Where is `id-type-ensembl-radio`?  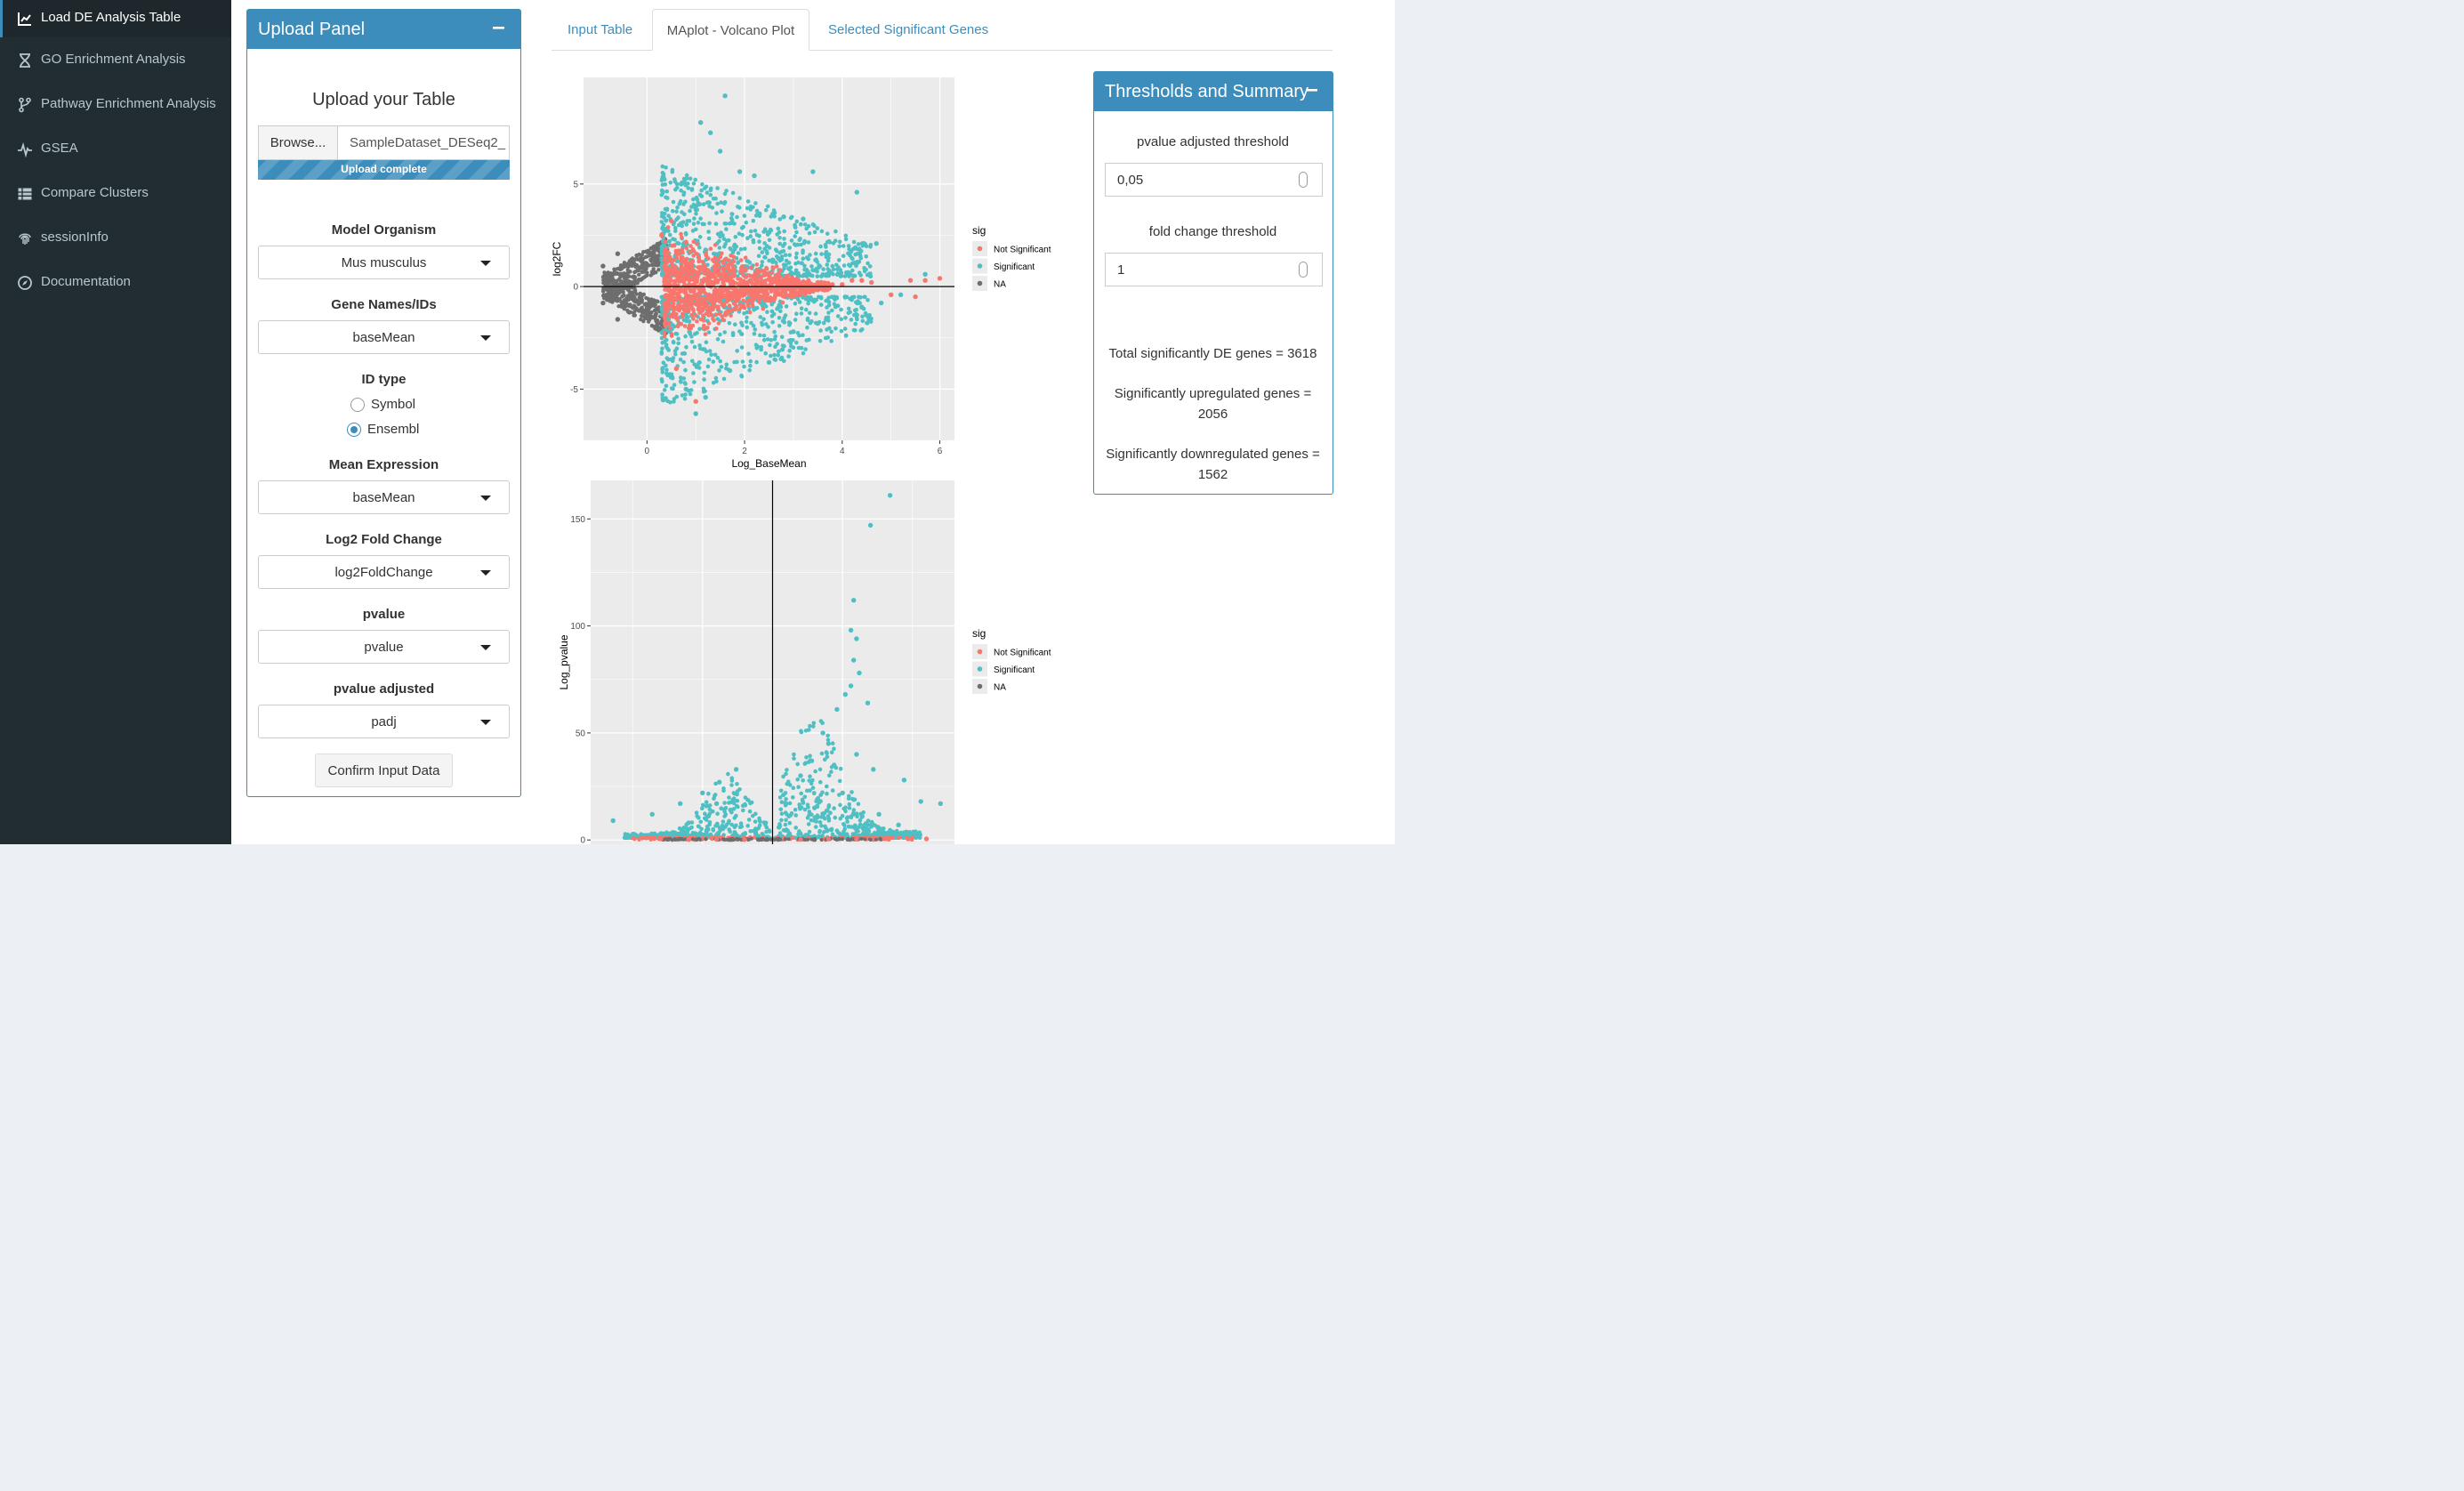 id-type-ensembl-radio is located at coordinates (354, 430).